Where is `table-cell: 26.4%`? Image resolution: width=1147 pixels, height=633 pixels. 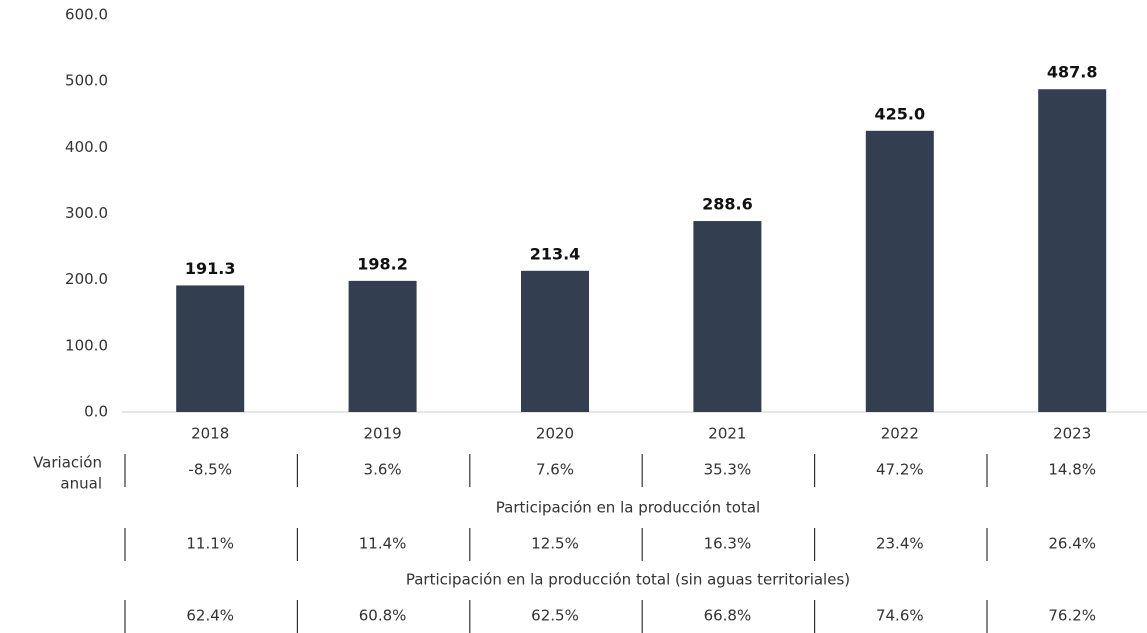 table-cell: 26.4% is located at coordinates (1072, 544).